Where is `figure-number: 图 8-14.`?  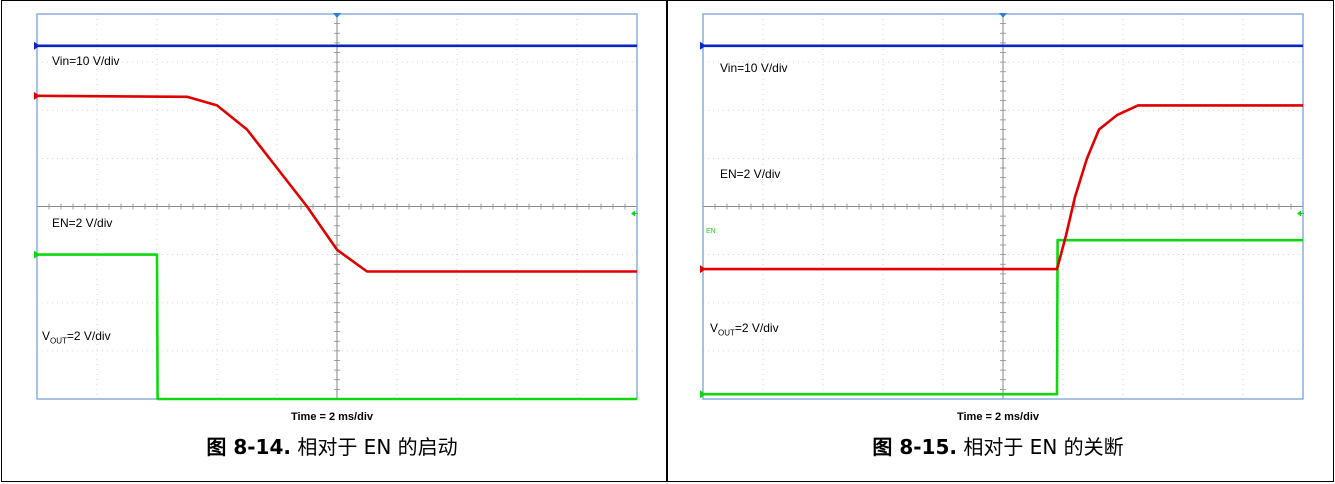
figure-number: 图 8-14. is located at coordinates (248, 447).